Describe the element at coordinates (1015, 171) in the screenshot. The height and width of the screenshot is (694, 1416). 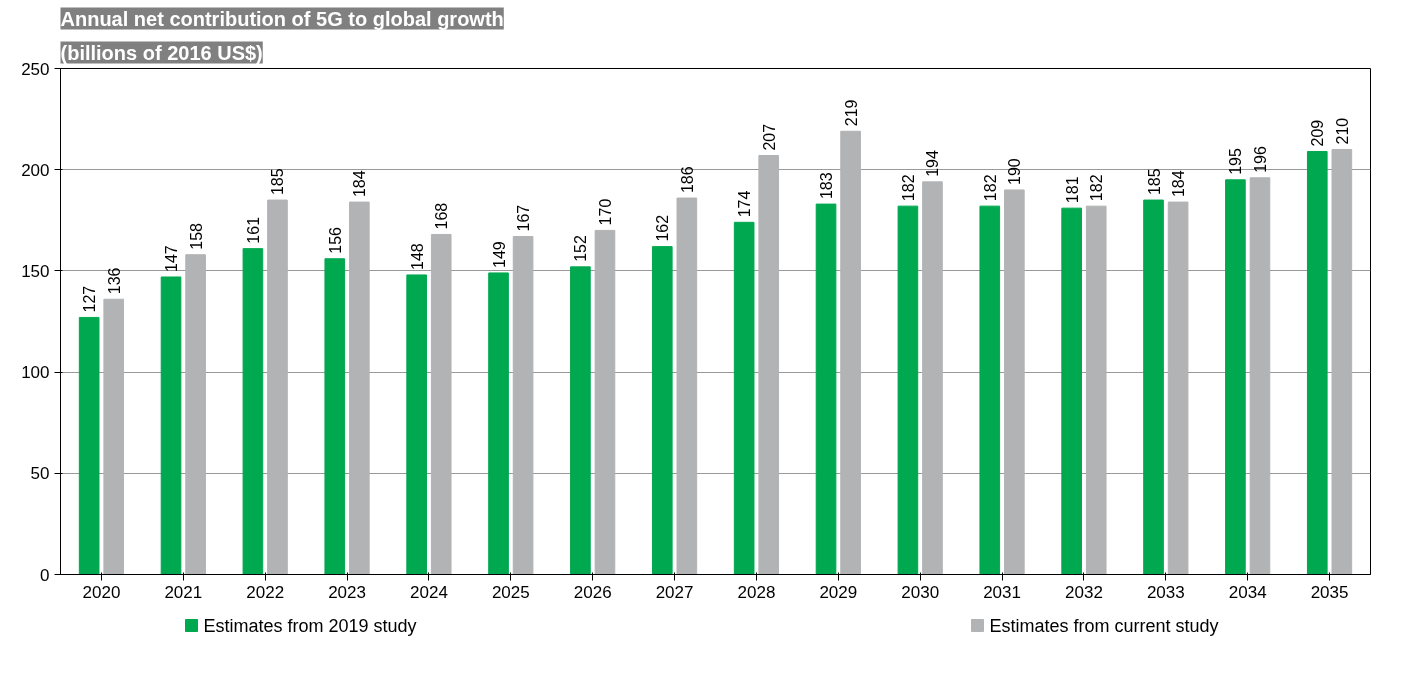
I see `data-label: 190` at that location.